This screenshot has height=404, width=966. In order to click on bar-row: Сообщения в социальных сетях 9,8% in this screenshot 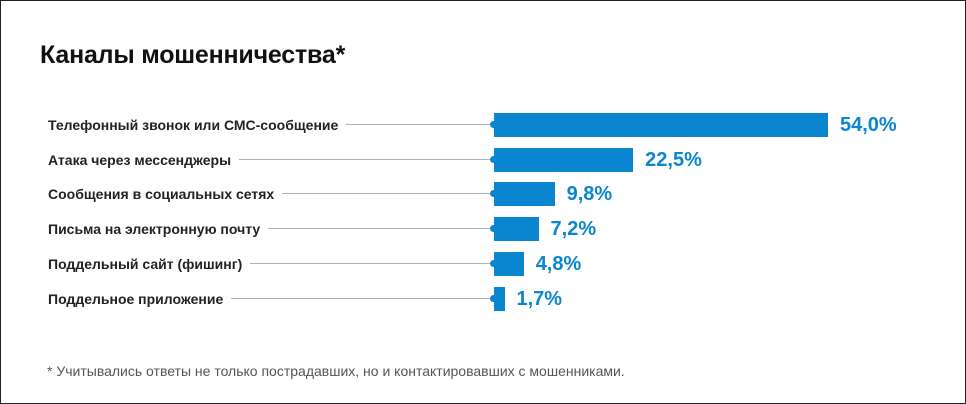, I will do `click(483, 194)`.